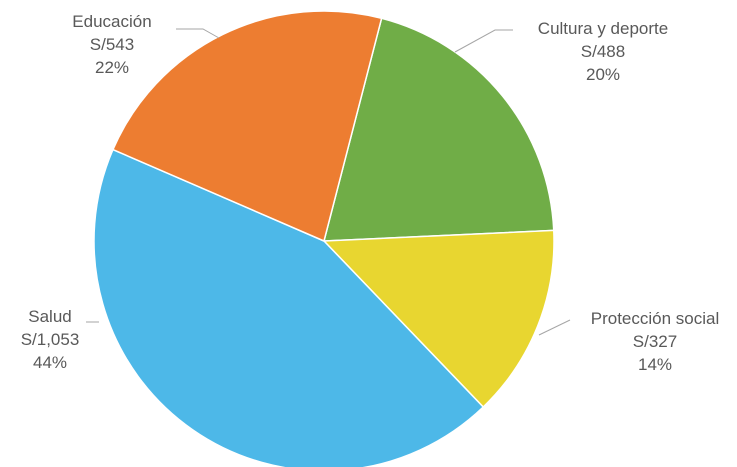 This screenshot has height=467, width=737. Describe the element at coordinates (483, 41) in the screenshot. I see `leader-line-cultura-y-deporte` at that location.